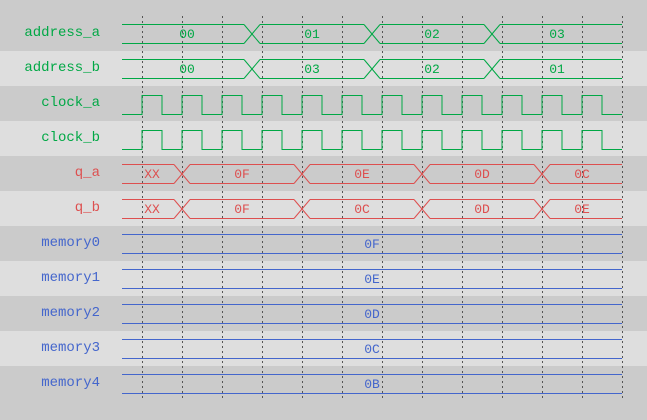 This screenshot has height=420, width=647. What do you see at coordinates (70, 348) in the screenshot?
I see `signal-label-memory3: memory3` at bounding box center [70, 348].